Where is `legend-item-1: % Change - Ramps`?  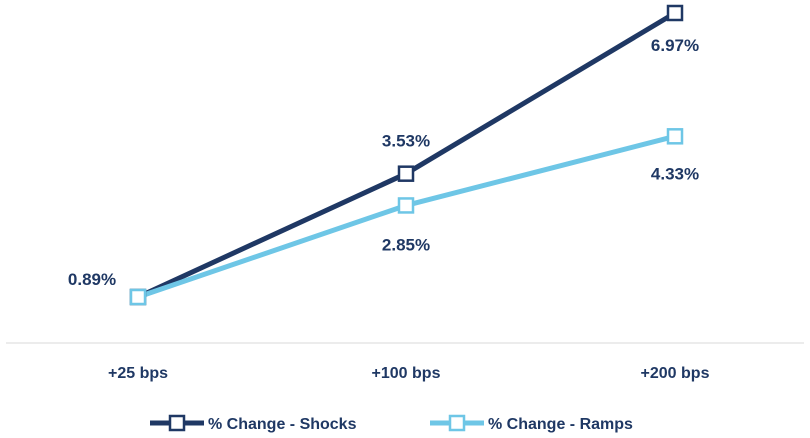
legend-item-1: % Change - Ramps is located at coordinates (531, 423).